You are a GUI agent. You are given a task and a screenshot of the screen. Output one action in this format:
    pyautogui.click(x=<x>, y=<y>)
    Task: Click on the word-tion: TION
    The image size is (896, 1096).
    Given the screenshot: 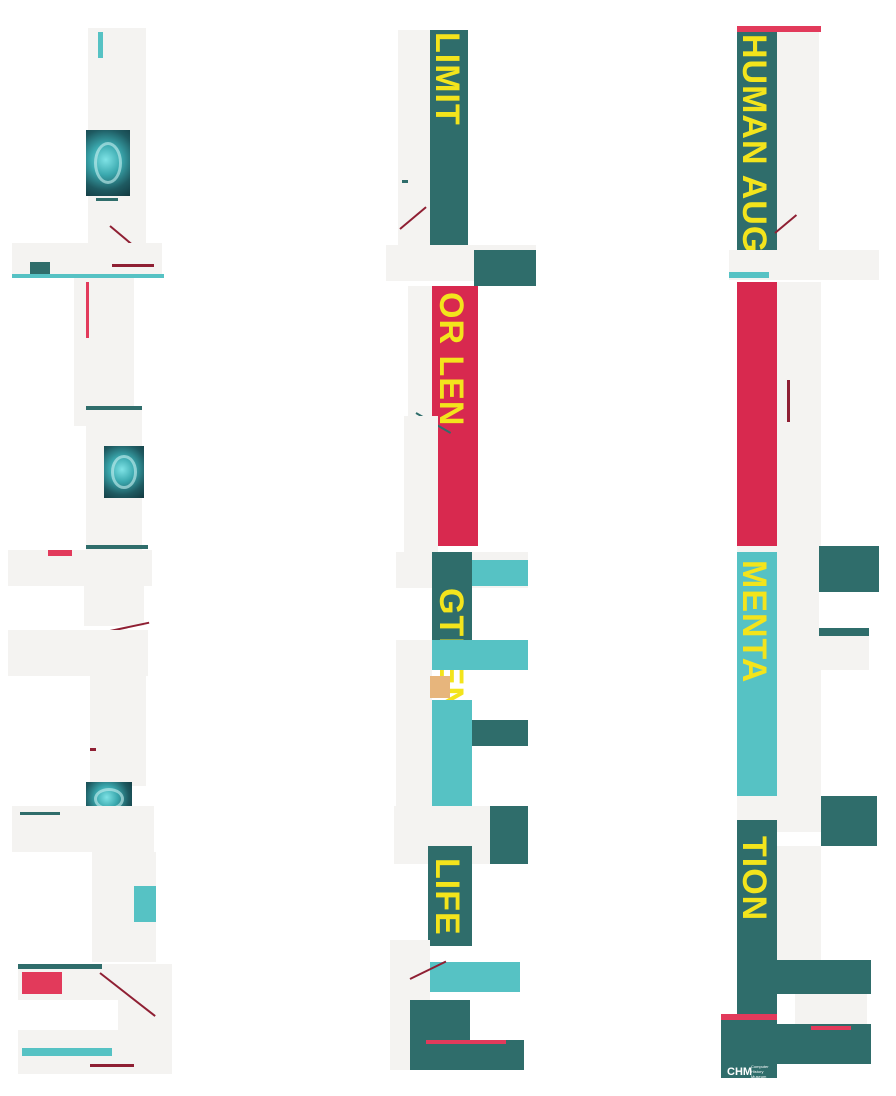 What is the action you would take?
    pyautogui.click(x=754, y=879)
    